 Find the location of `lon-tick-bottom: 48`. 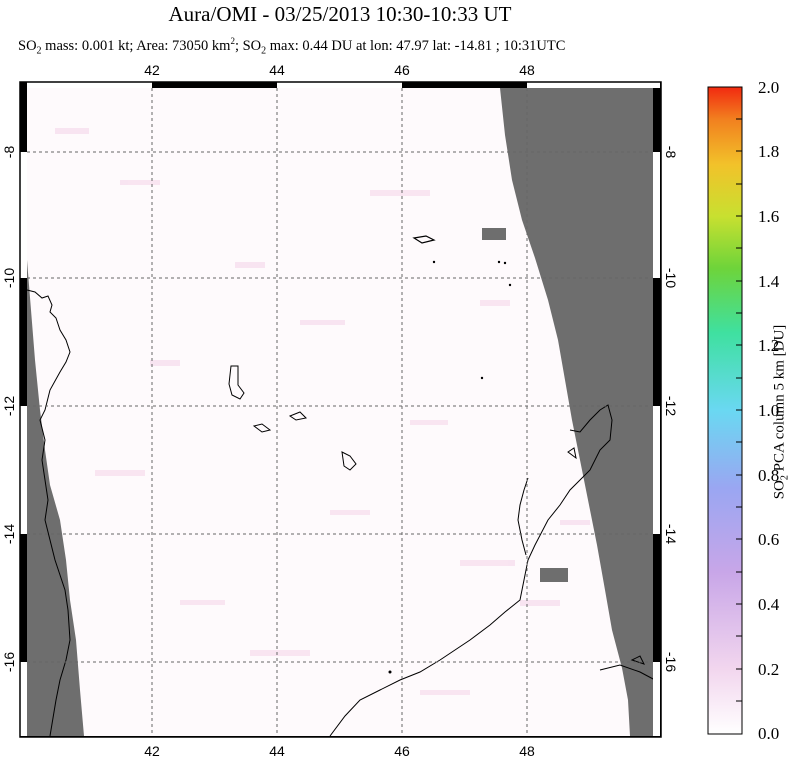

lon-tick-bottom: 48 is located at coordinates (527, 751).